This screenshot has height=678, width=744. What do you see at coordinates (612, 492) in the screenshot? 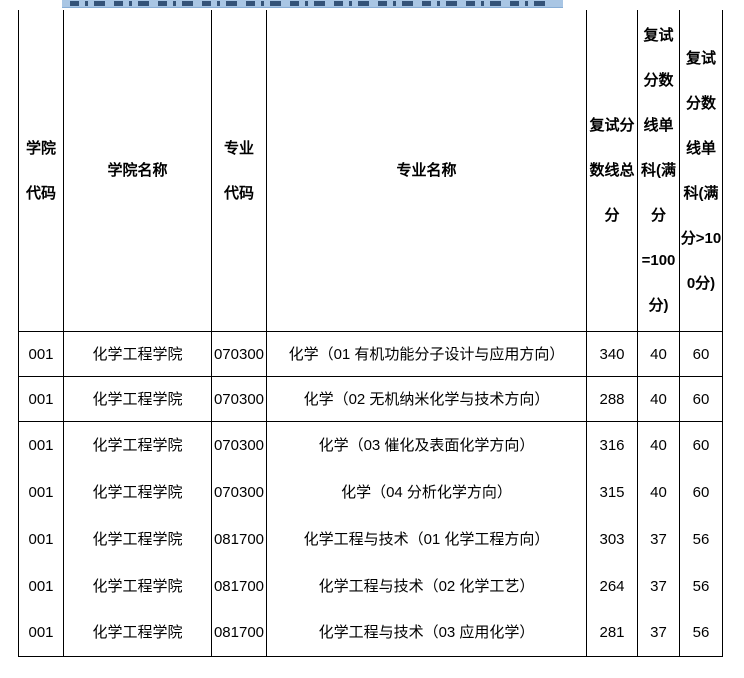
I see `cell-retest-total: 315` at bounding box center [612, 492].